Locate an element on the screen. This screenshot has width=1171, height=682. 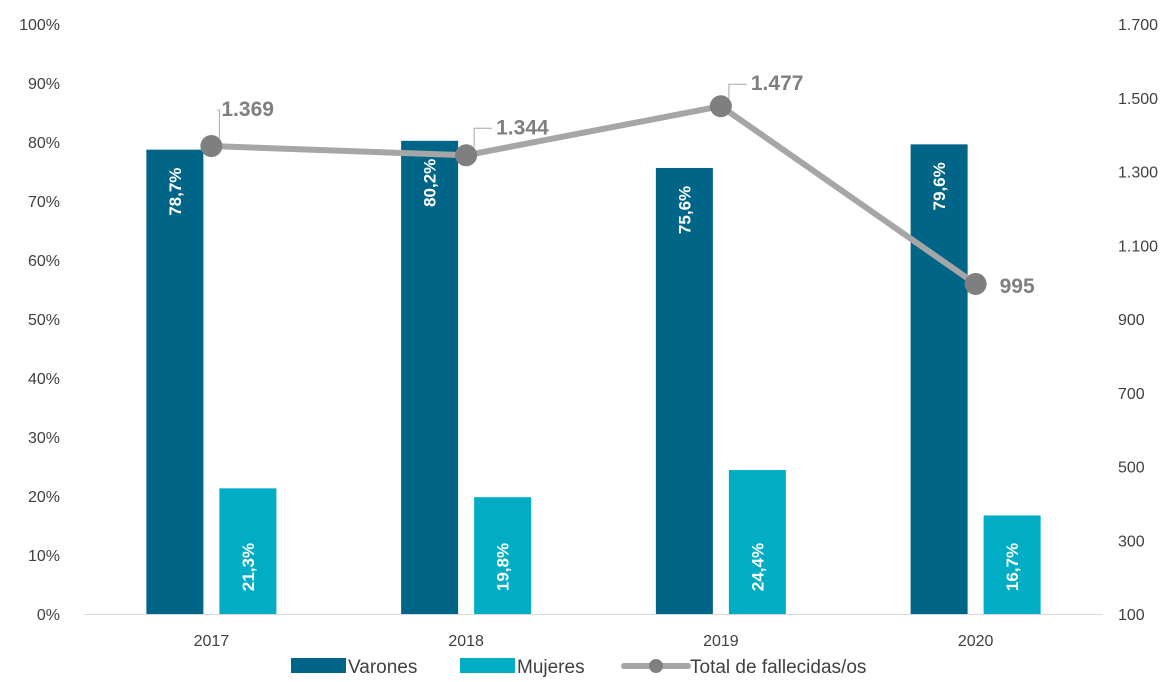
x-tick-label: 2017 is located at coordinates (212, 641).